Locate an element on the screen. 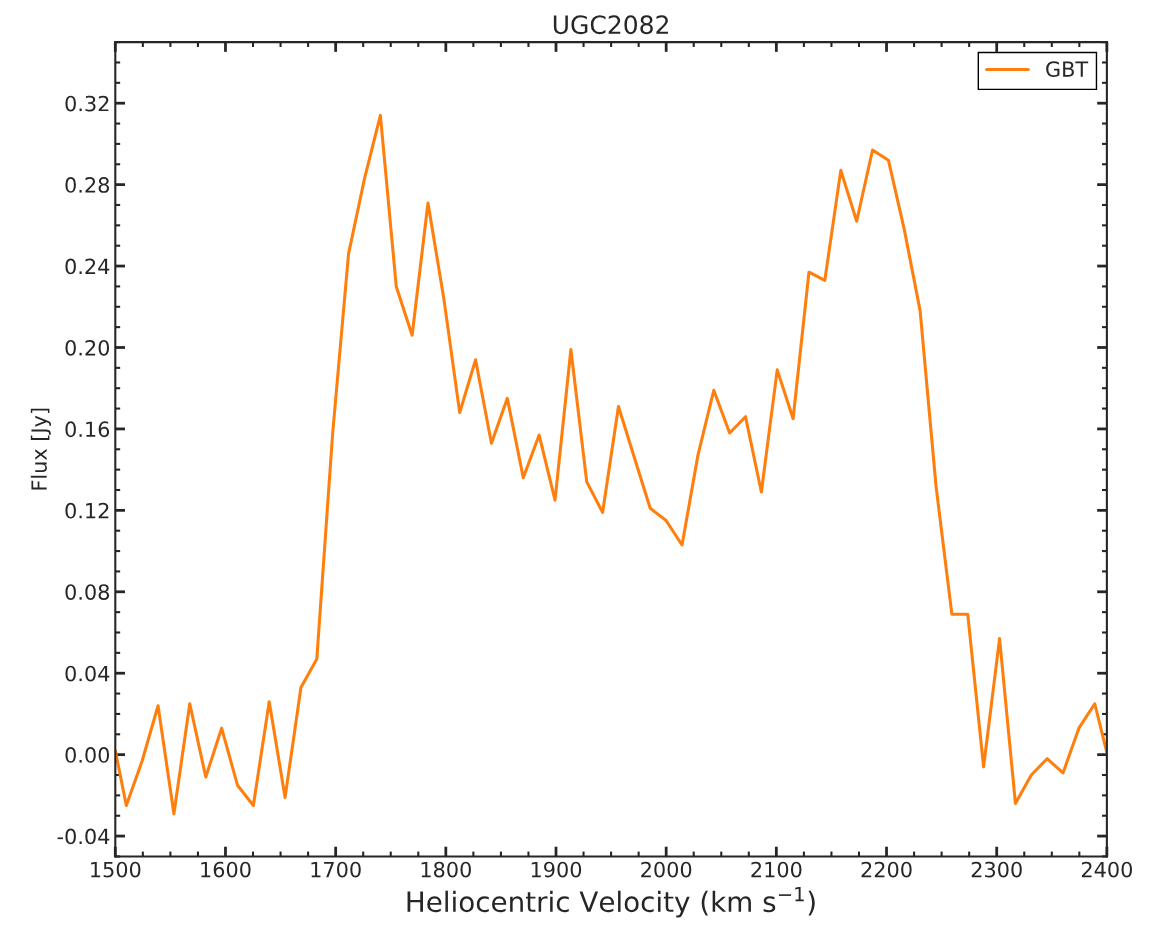  x-tick-label: 1900 is located at coordinates (556, 869).